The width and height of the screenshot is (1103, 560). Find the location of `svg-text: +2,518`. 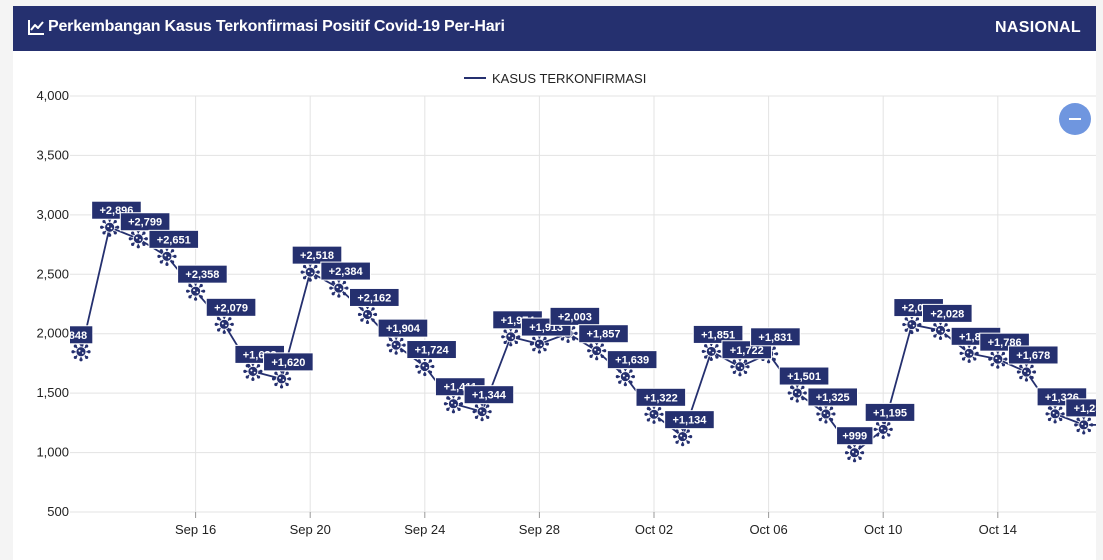

svg-text: +2,518 is located at coordinates (317, 256).